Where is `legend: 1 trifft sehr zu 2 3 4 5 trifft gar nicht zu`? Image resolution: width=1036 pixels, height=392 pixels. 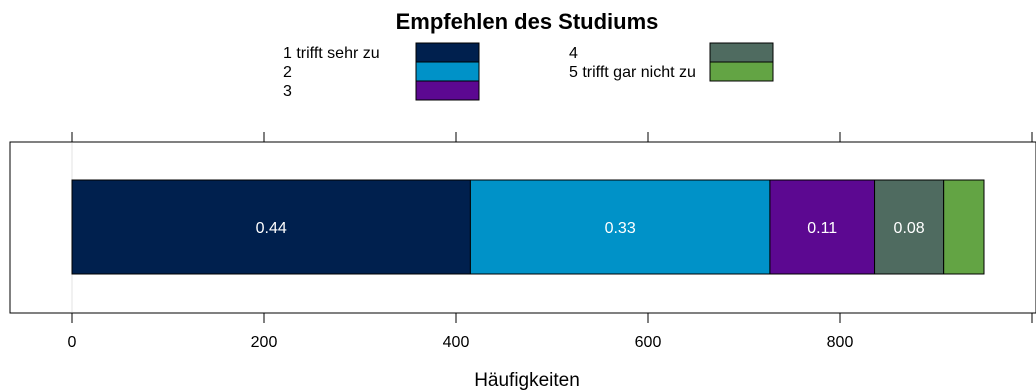
legend: 1 trifft sehr zu 2 3 4 5 trifft gar nicht zu is located at coordinates (528, 71).